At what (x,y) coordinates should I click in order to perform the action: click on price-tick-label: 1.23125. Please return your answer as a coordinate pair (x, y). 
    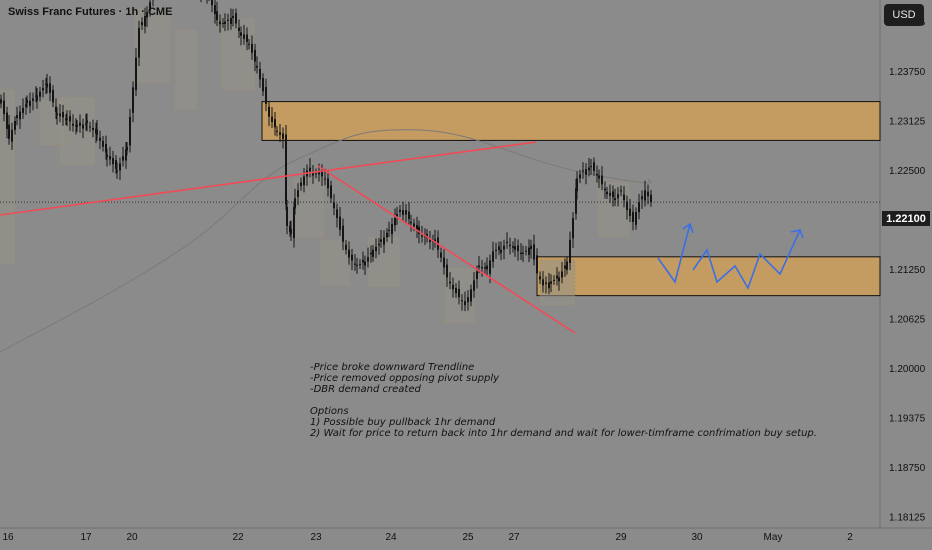
    Looking at the image, I should click on (907, 122).